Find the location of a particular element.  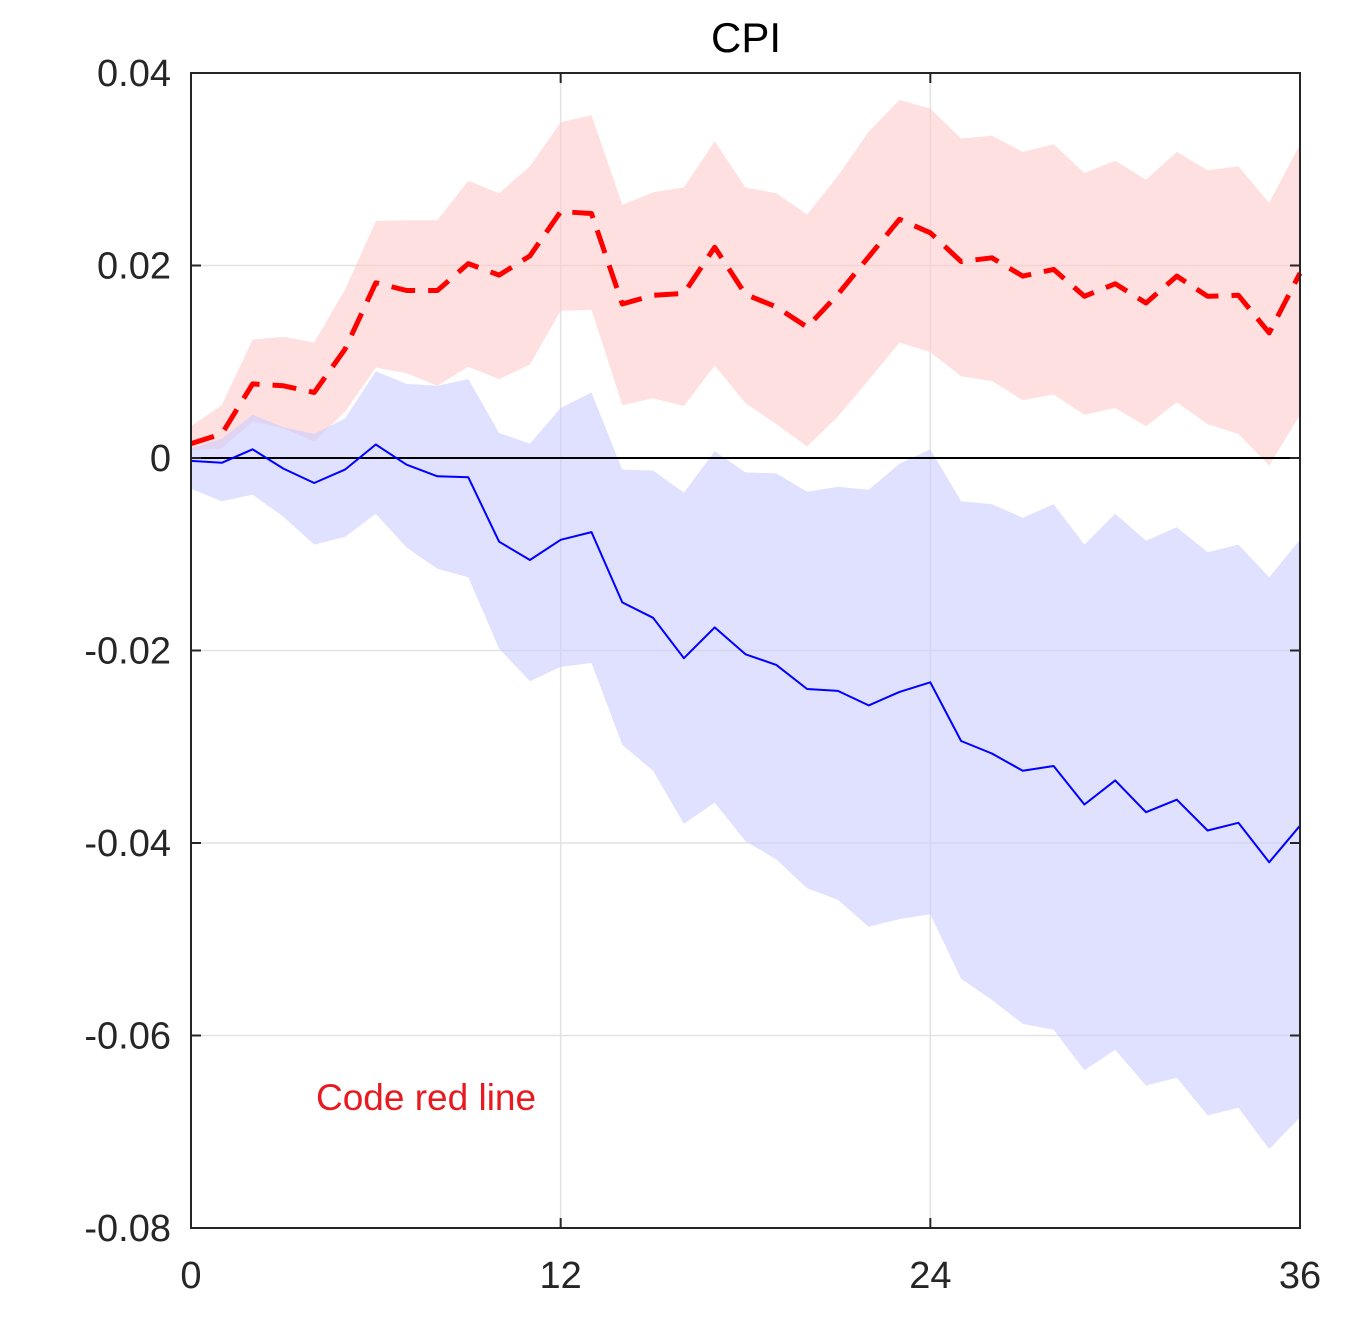

y-tick-label: 0.02 is located at coordinates (134, 267).